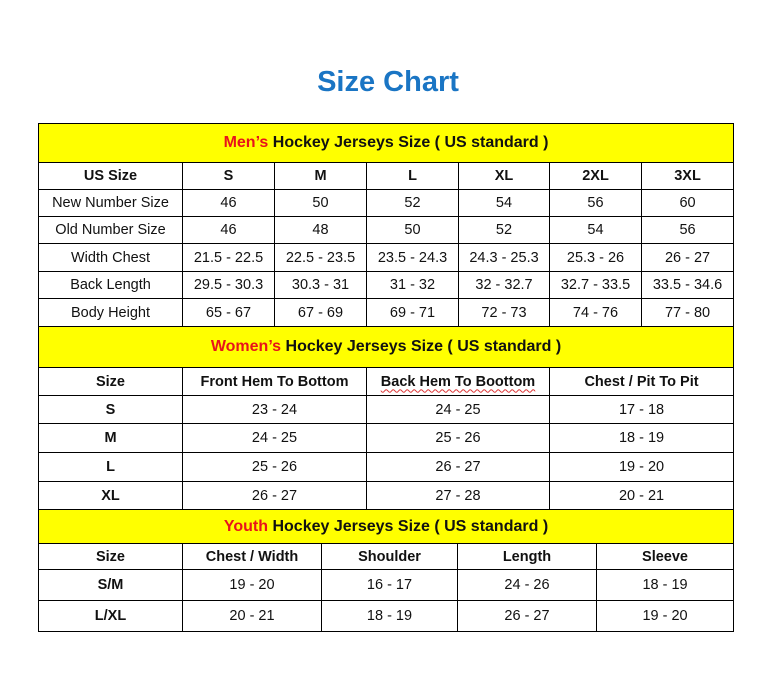 This screenshot has height=692, width=776. I want to click on mens-column-header-row: US Size S M L XL 2XL 3XL, so click(386, 176).